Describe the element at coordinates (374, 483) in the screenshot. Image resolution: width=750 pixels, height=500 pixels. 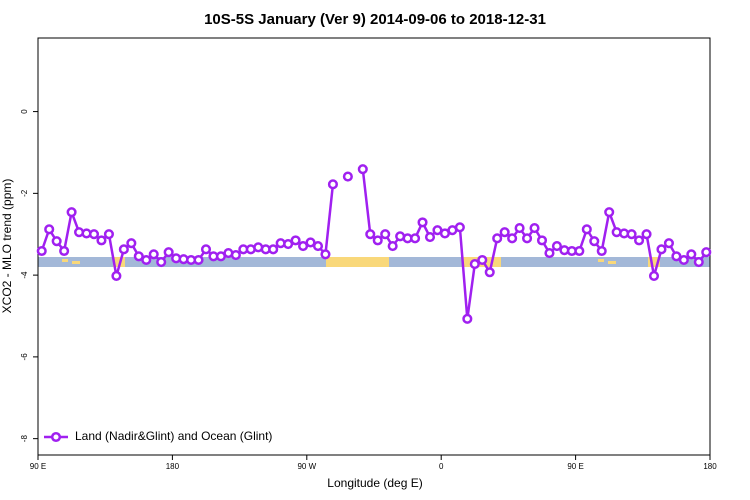
I see `x-axis-label: Longitude (deg E)` at that location.